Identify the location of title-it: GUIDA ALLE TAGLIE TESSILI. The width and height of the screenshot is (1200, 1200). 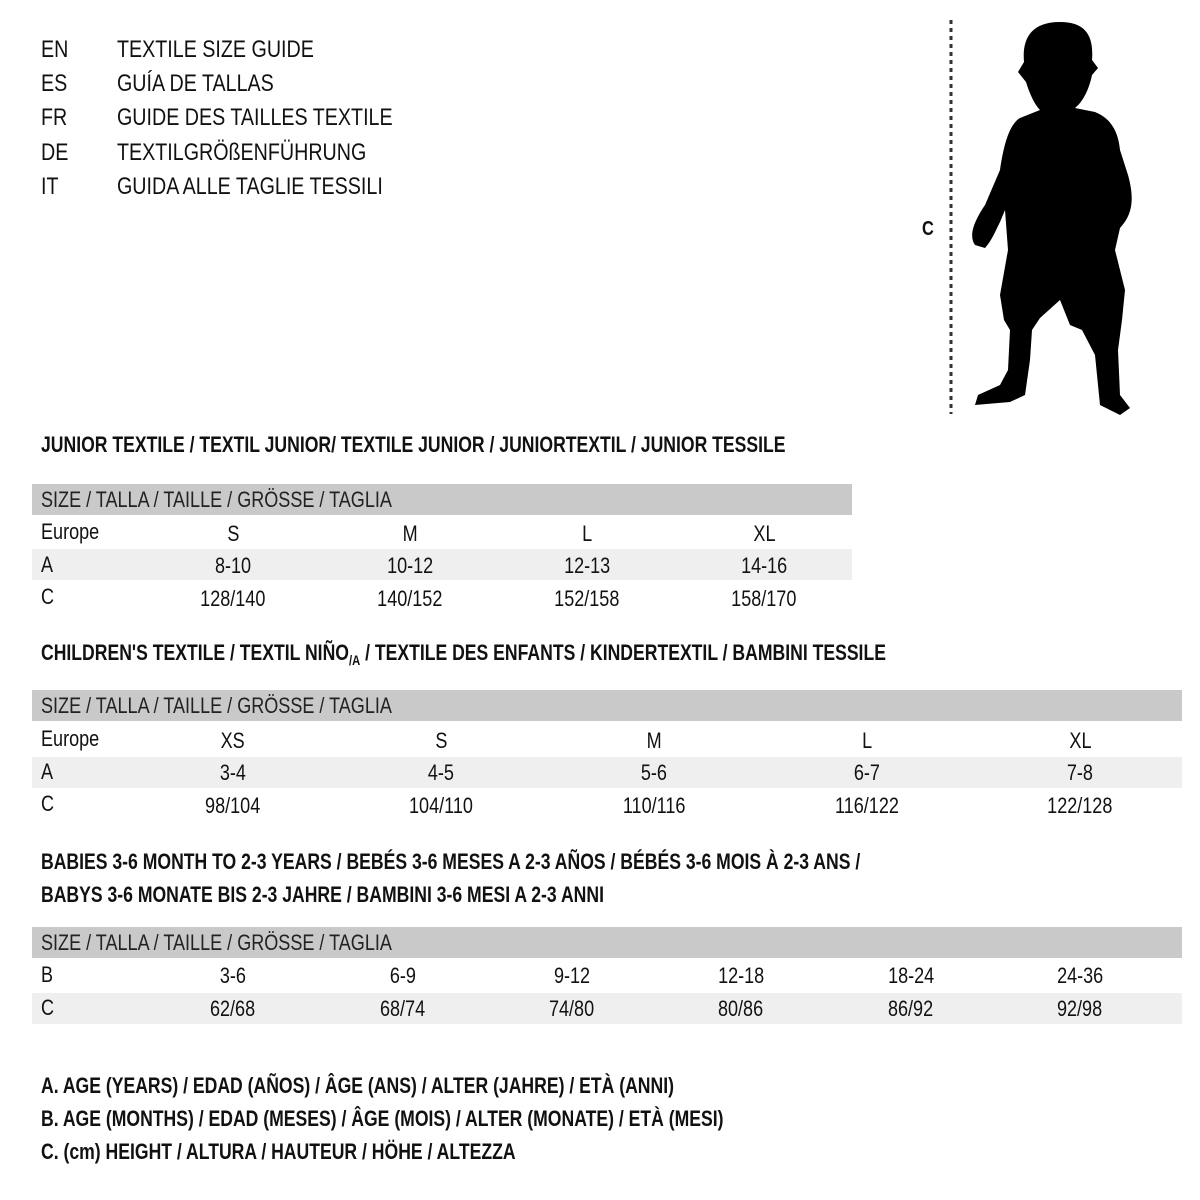
(250, 186).